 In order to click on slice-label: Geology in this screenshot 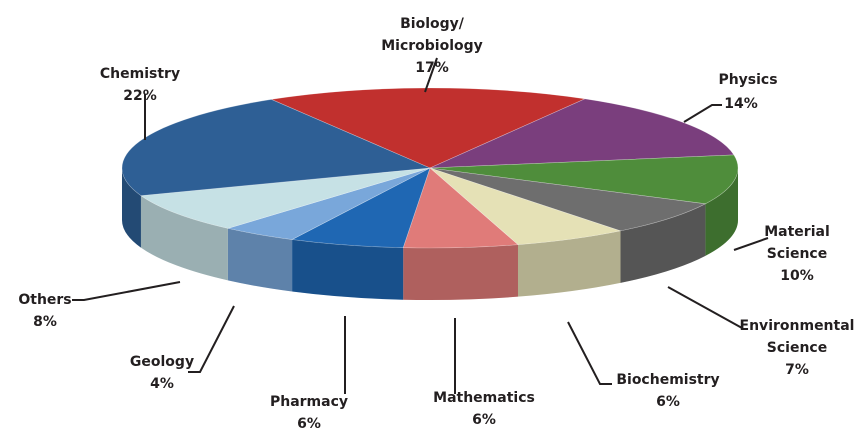, I will do `click(162, 362)`.